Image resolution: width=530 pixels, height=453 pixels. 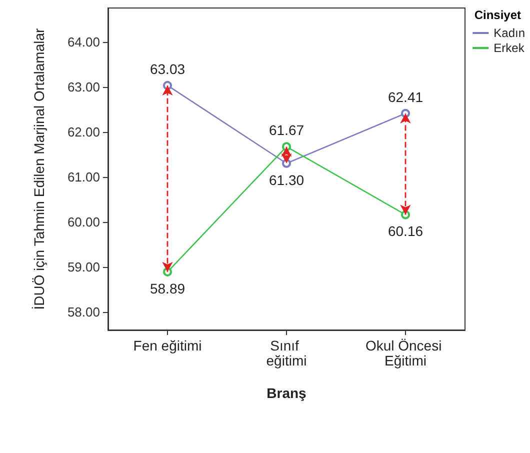 What do you see at coordinates (406, 231) in the screenshot?
I see `data-label: 60.16` at bounding box center [406, 231].